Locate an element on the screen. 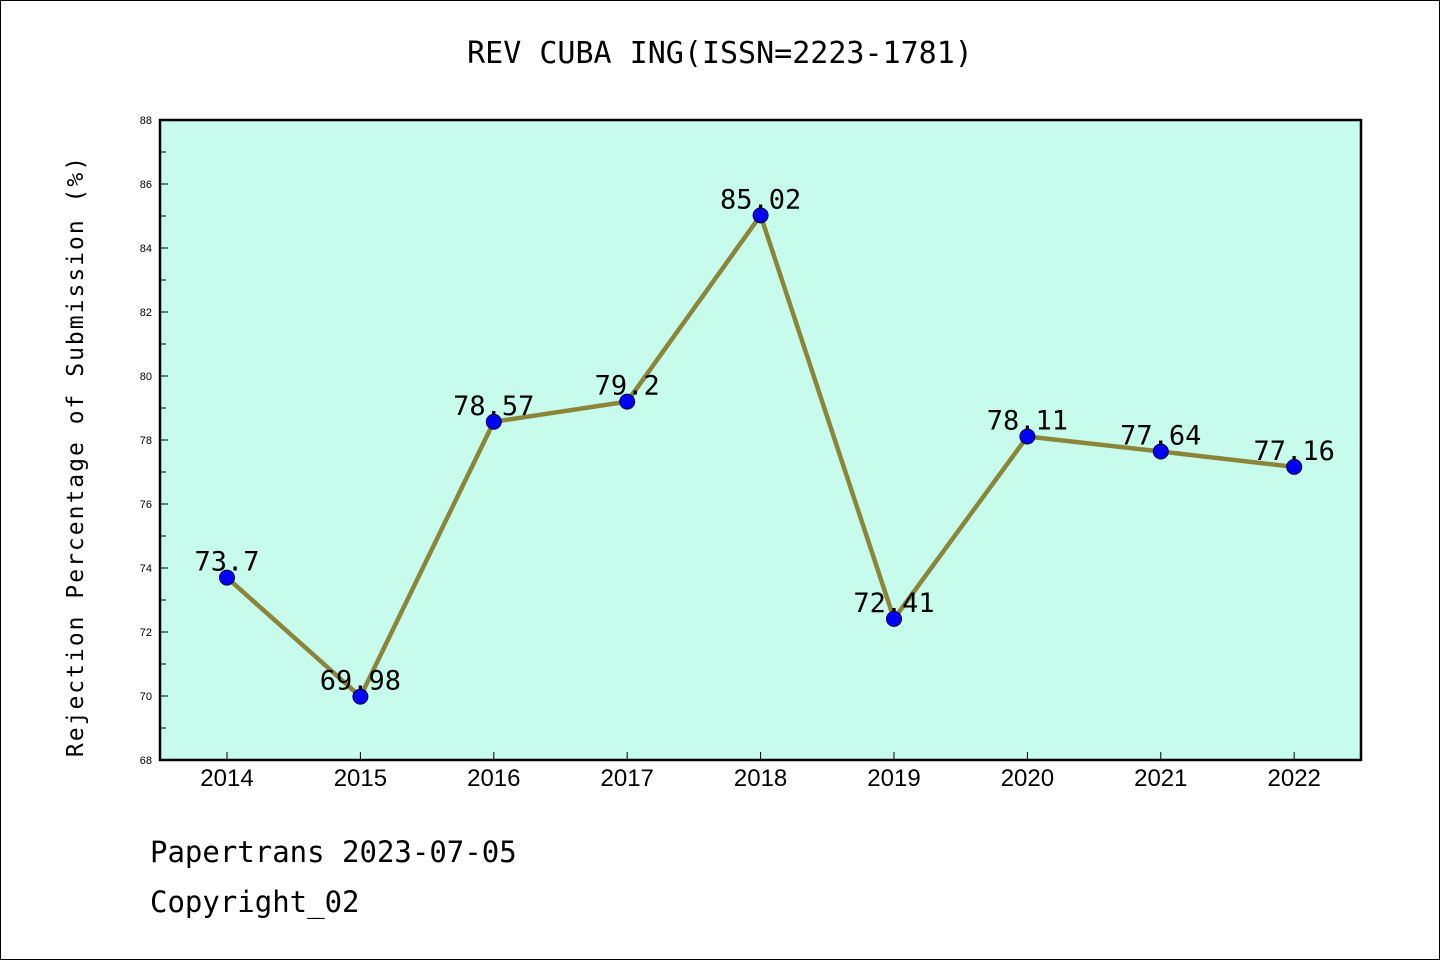 This screenshot has height=960, width=1440. data-label: 78.11 is located at coordinates (1027, 420).